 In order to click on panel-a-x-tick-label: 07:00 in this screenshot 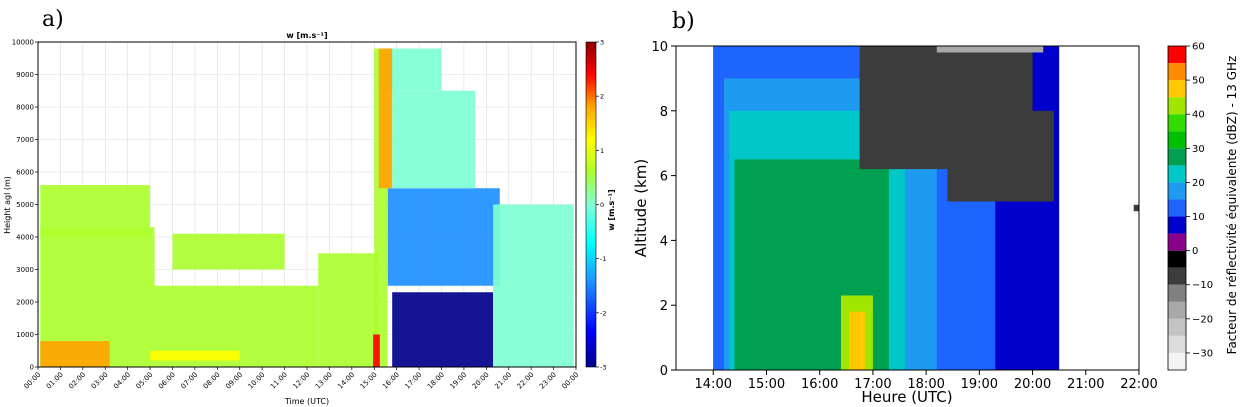, I will do `click(189, 381)`.